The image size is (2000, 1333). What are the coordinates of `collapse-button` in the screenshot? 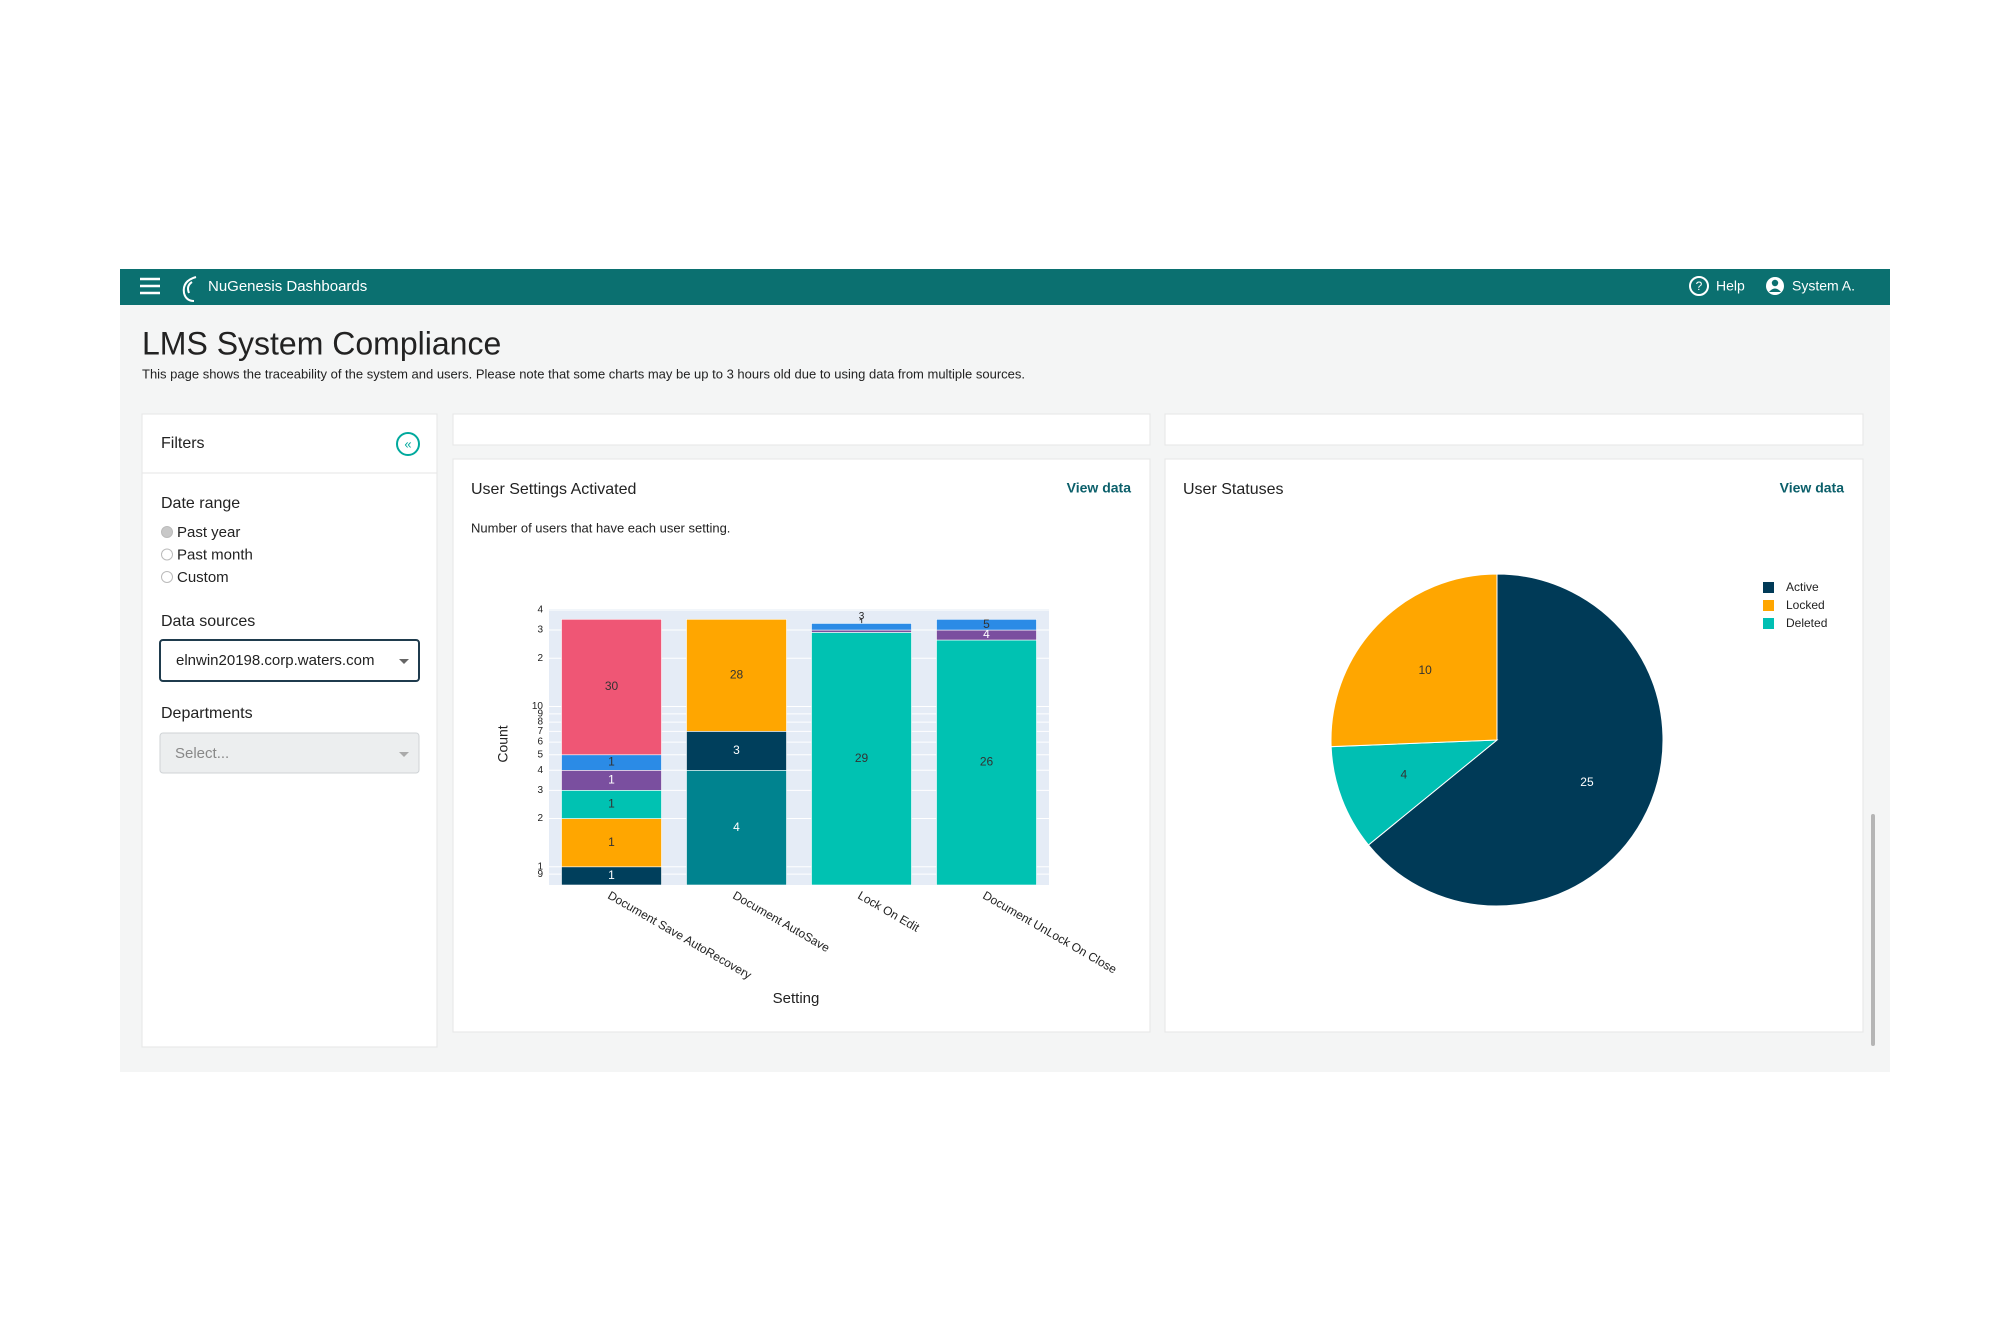 It's located at (408, 444).